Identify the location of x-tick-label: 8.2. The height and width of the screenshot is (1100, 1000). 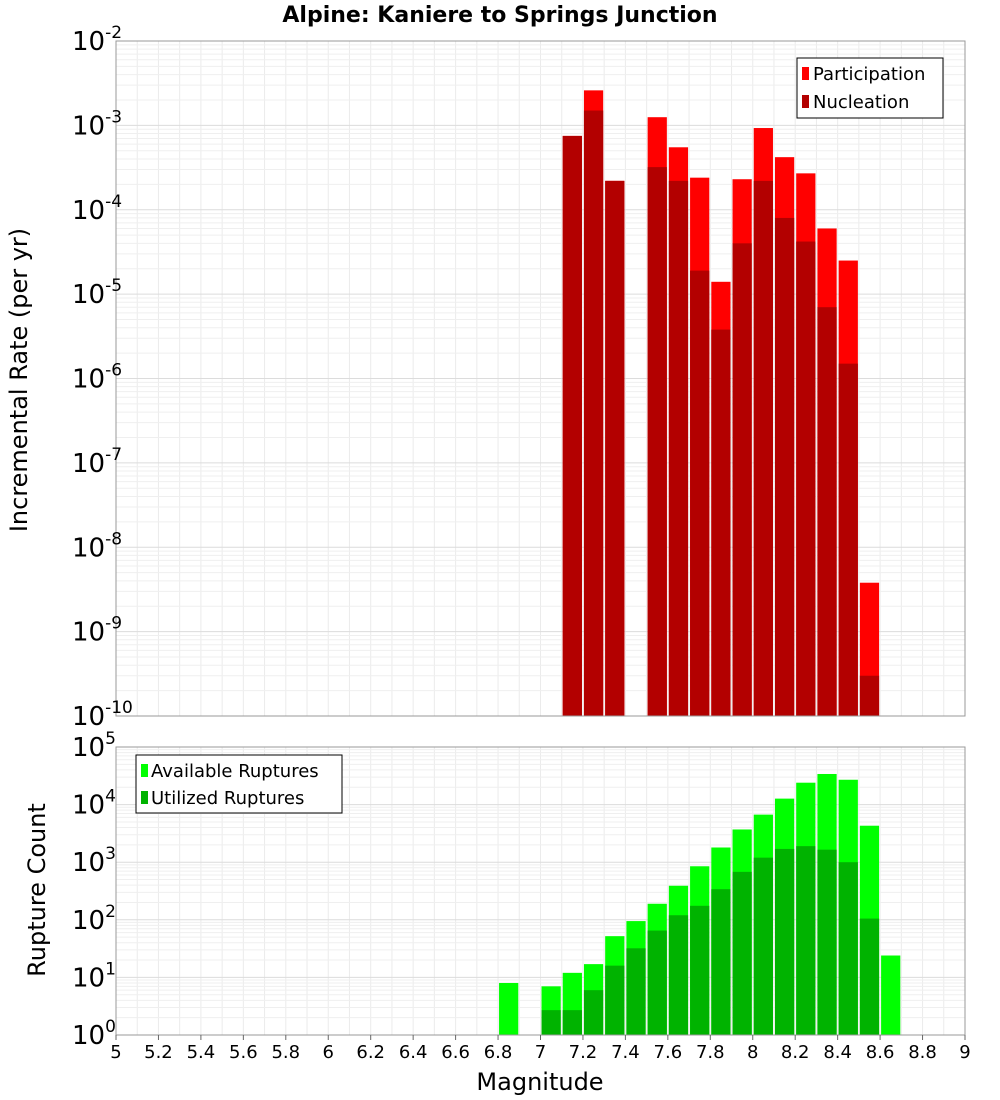
(795, 1052).